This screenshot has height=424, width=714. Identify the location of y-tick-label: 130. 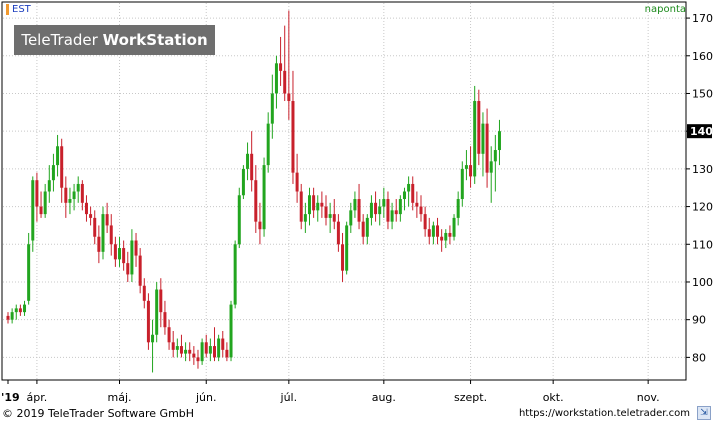
(702, 169).